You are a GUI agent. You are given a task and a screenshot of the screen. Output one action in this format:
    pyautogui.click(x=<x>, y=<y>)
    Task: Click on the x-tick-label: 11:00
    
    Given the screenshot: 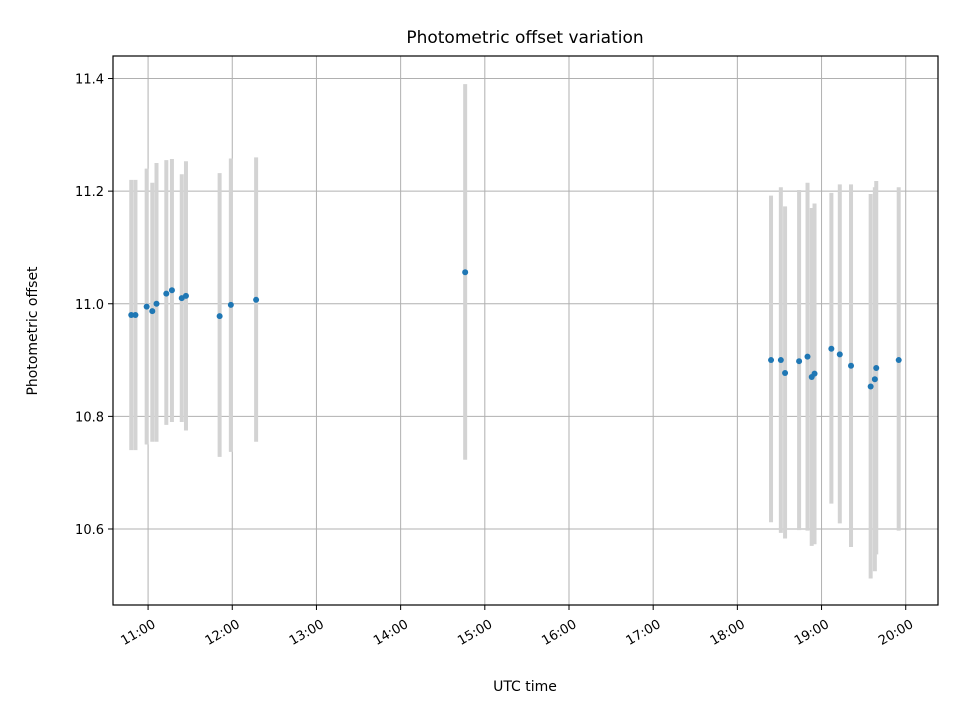 What is the action you would take?
    pyautogui.click(x=139, y=633)
    